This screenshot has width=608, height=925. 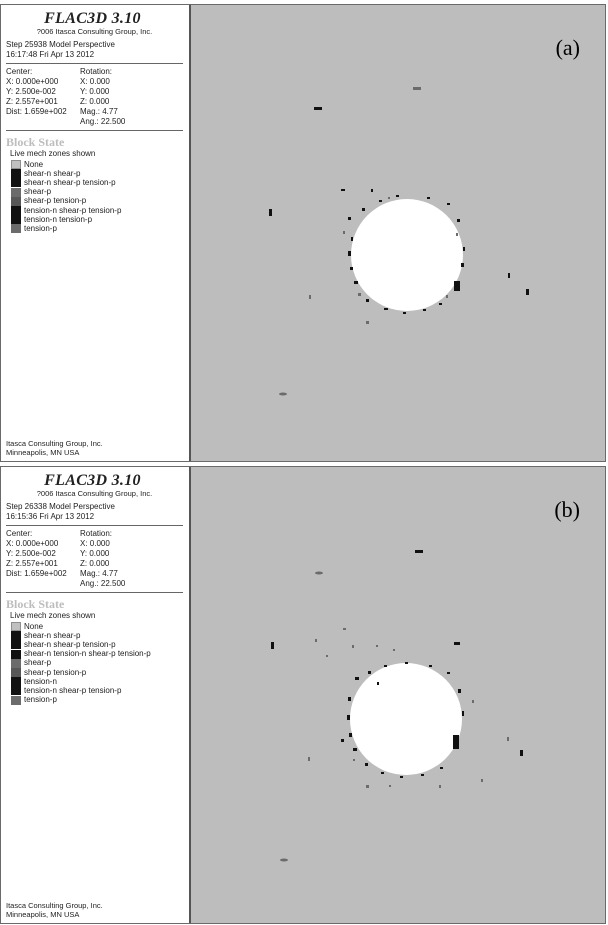 I want to click on timestamp: 16:15:36 Fri Apr 13 2012, so click(x=50, y=516).